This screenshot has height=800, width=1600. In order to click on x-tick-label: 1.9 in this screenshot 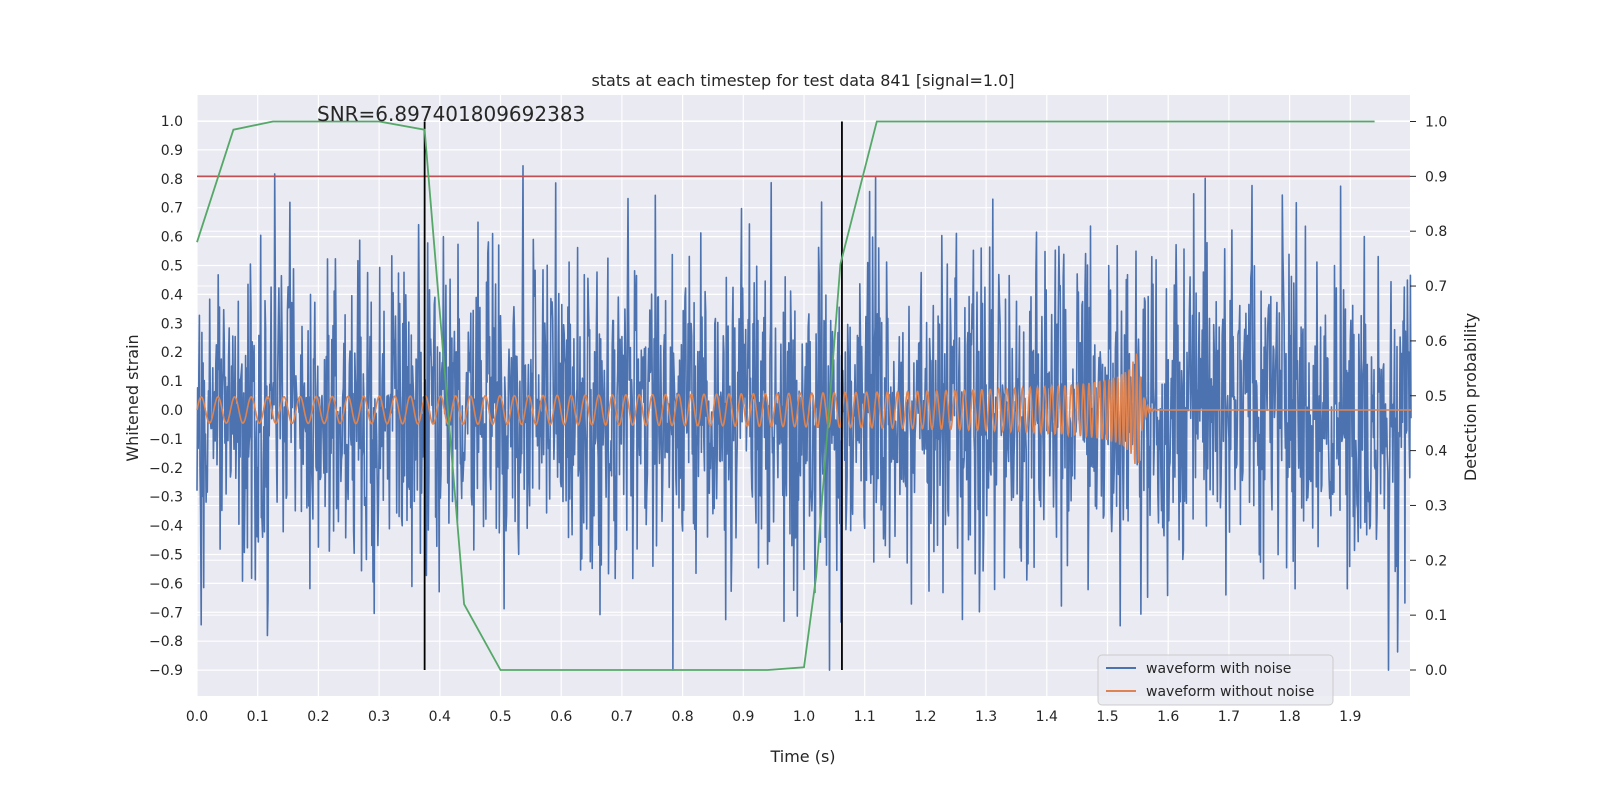, I will do `click(1350, 717)`.